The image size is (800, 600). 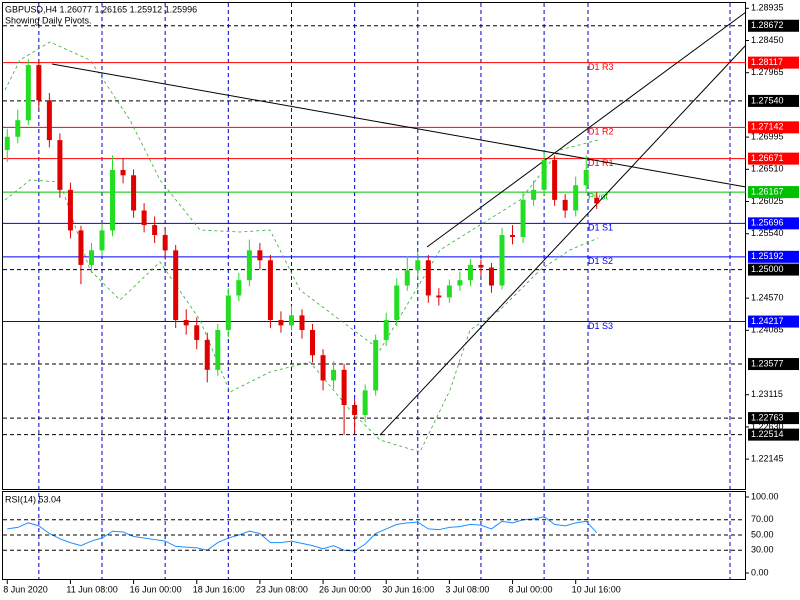 I want to click on y-tick-label: 1.22145, so click(x=767, y=459).